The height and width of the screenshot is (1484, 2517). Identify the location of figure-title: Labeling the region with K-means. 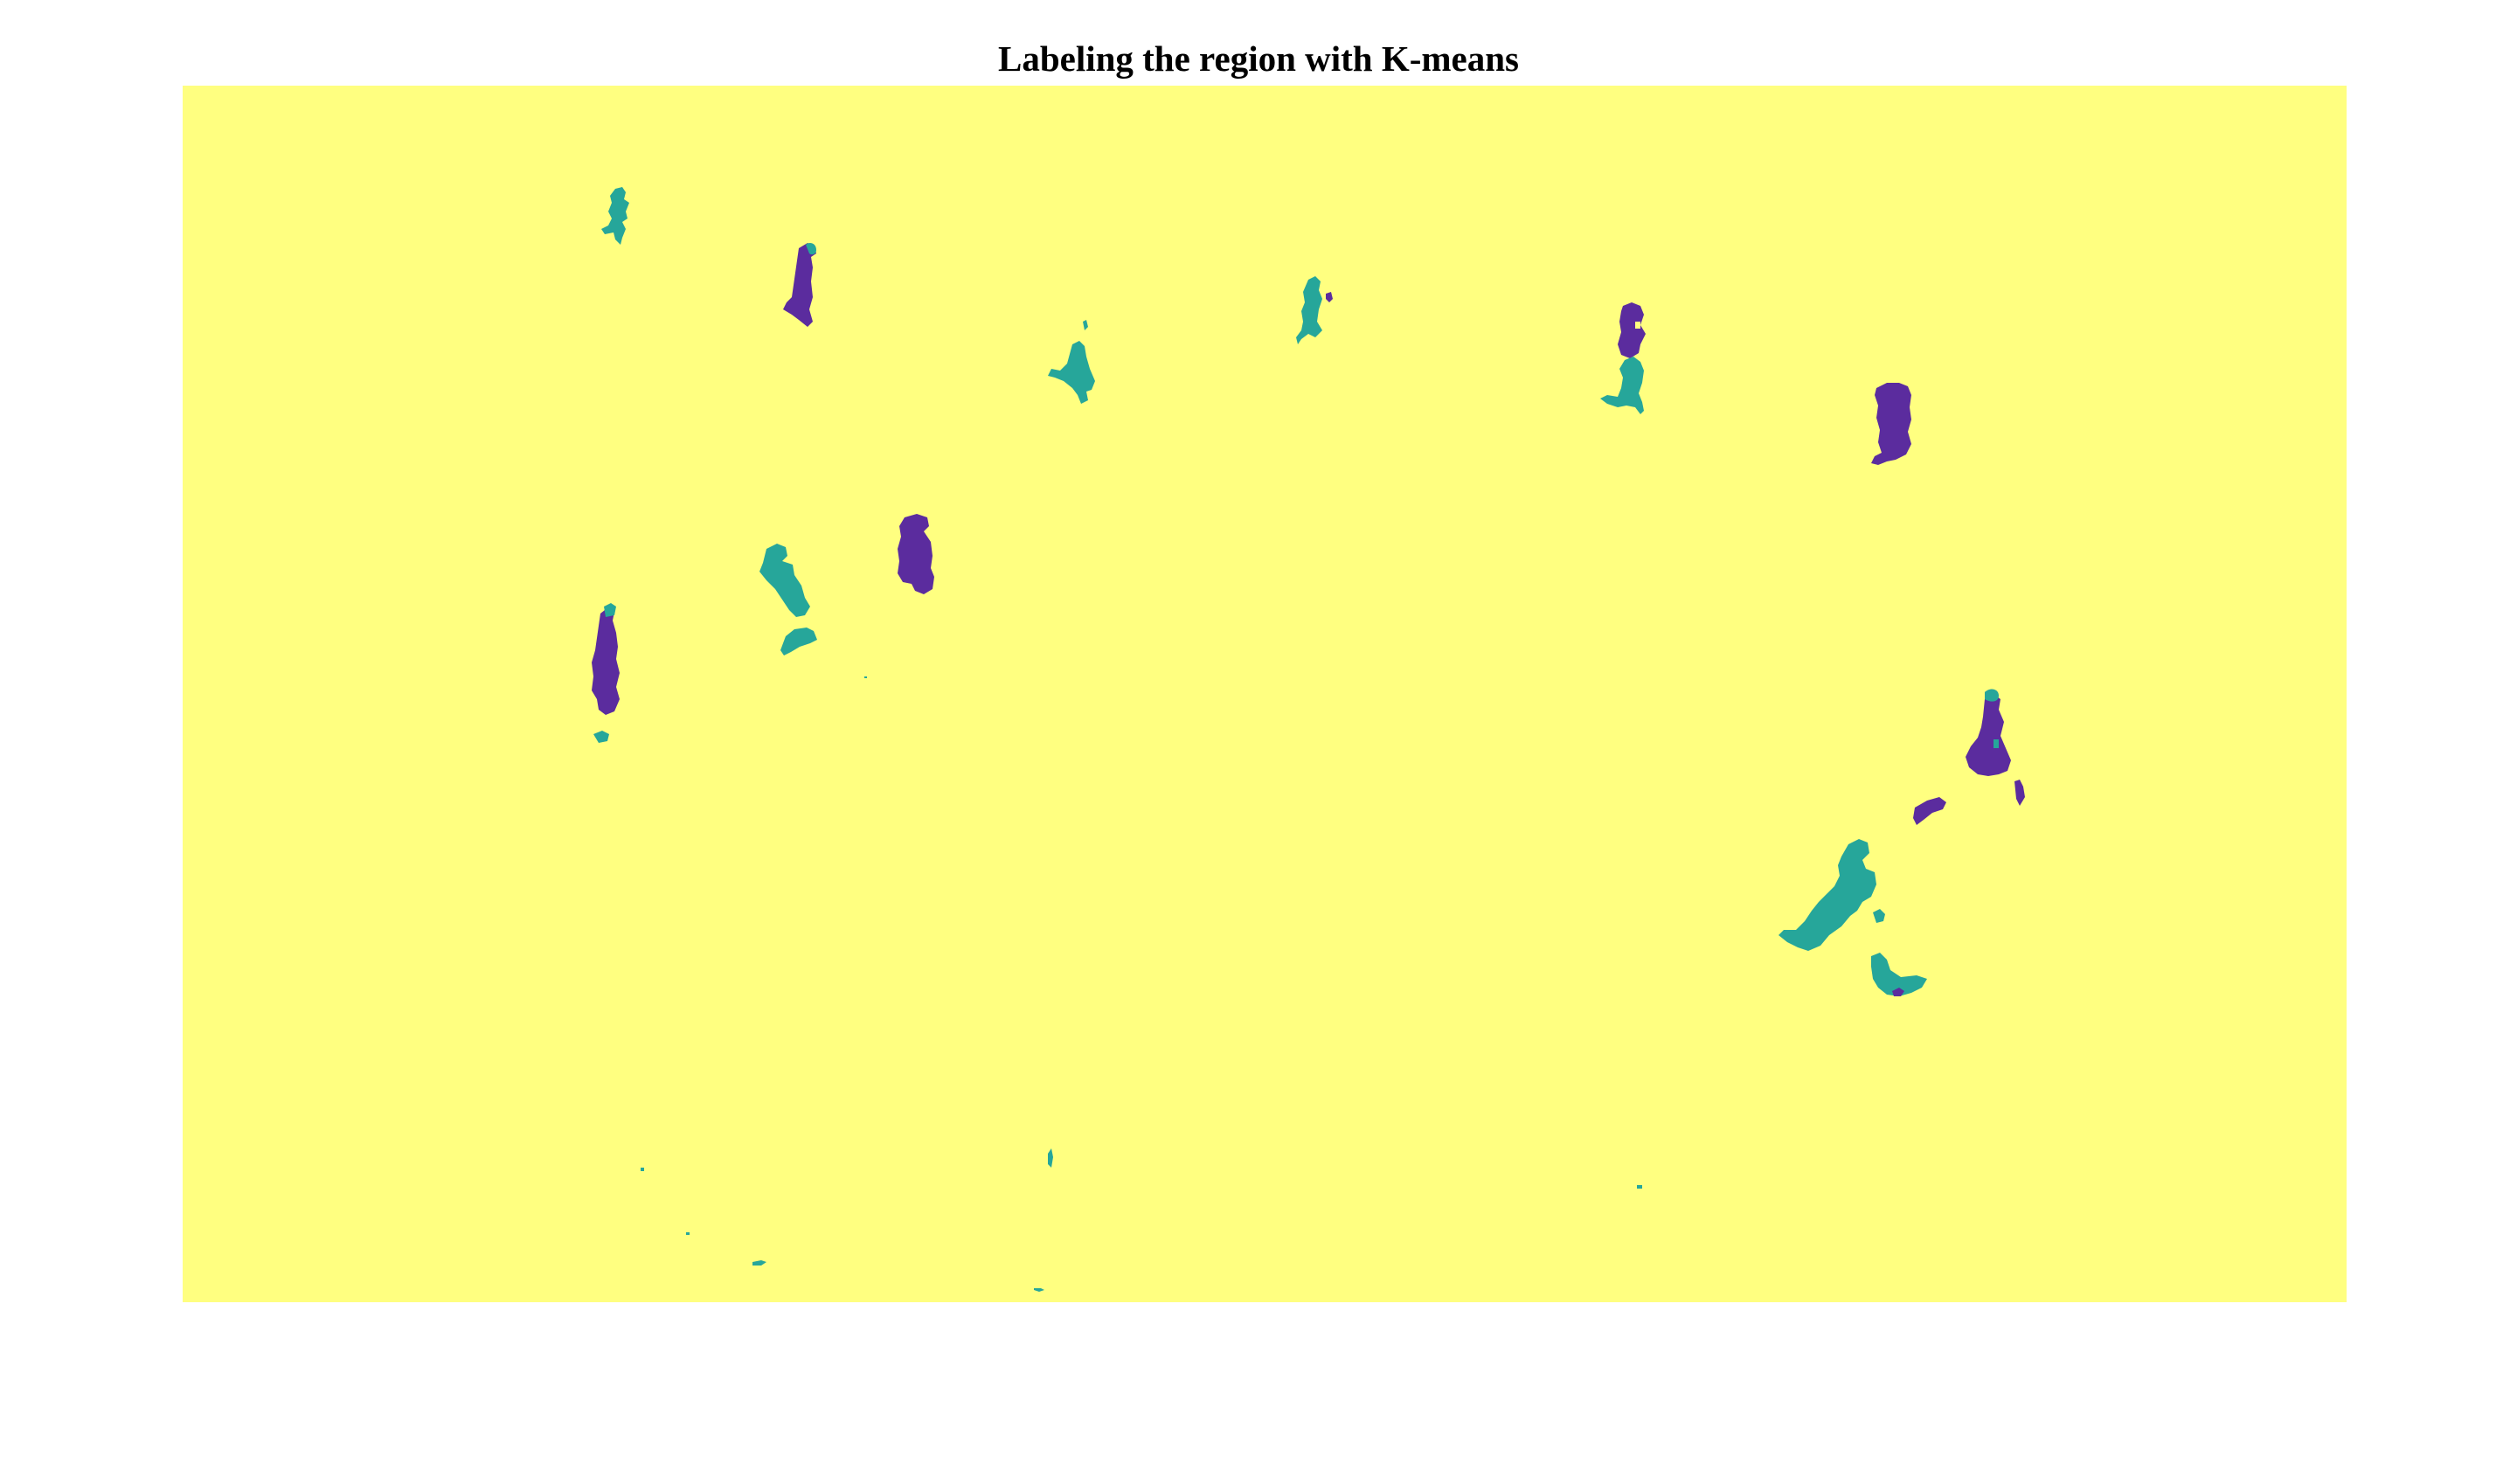
(1258, 58).